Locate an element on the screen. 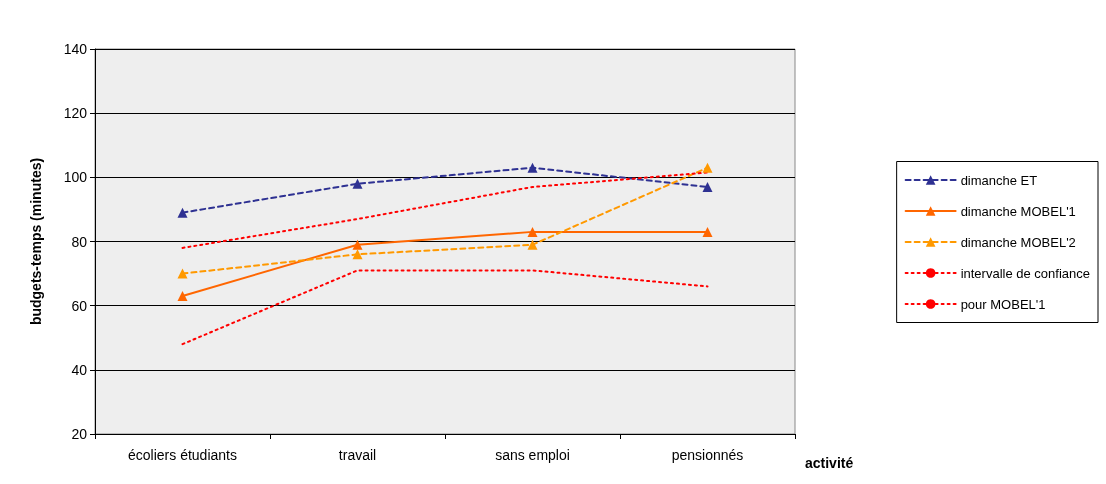 Image resolution: width=1106 pixels, height=484 pixels. x-tick-label: travail is located at coordinates (357, 455).